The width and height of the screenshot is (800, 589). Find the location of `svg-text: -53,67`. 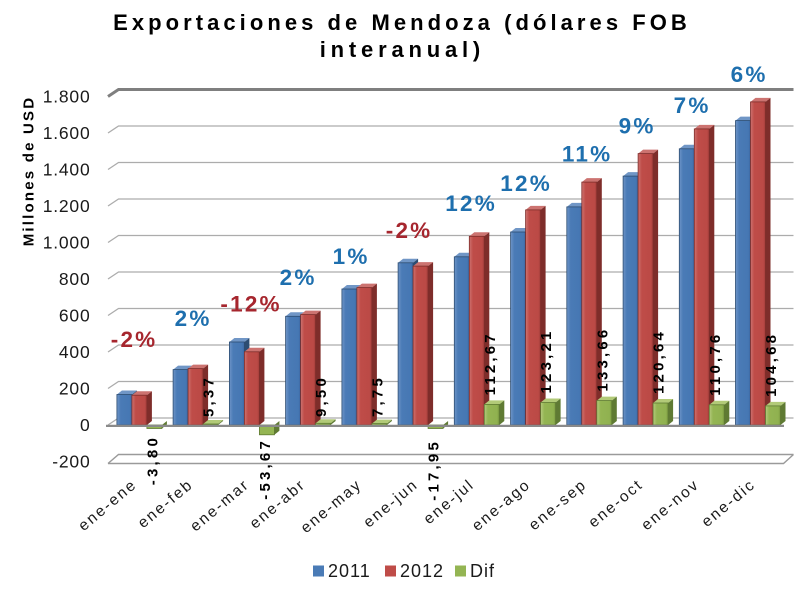

svg-text: -53,67 is located at coordinates (265, 469).